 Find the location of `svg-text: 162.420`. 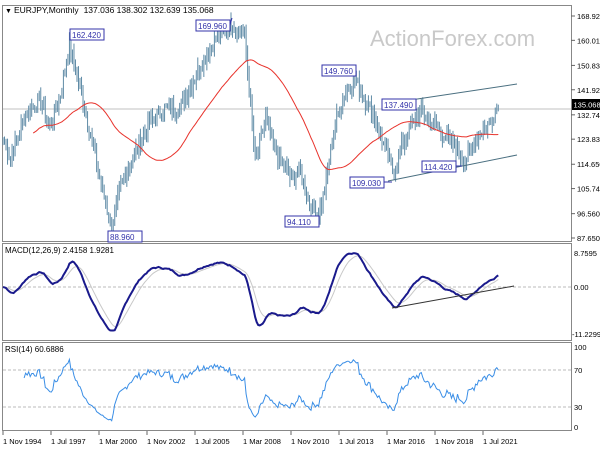

svg-text: 162.420 is located at coordinates (86, 35).